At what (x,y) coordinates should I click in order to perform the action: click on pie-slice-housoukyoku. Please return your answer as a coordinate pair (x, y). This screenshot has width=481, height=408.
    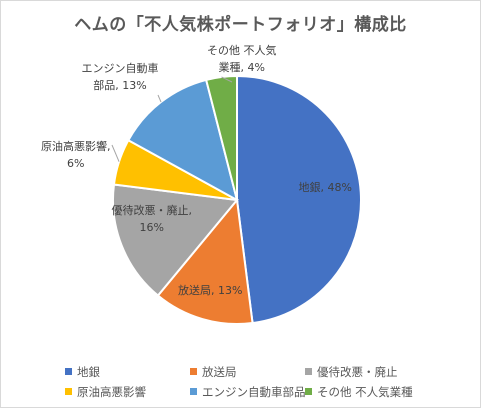
    Looking at the image, I should click on (205, 261).